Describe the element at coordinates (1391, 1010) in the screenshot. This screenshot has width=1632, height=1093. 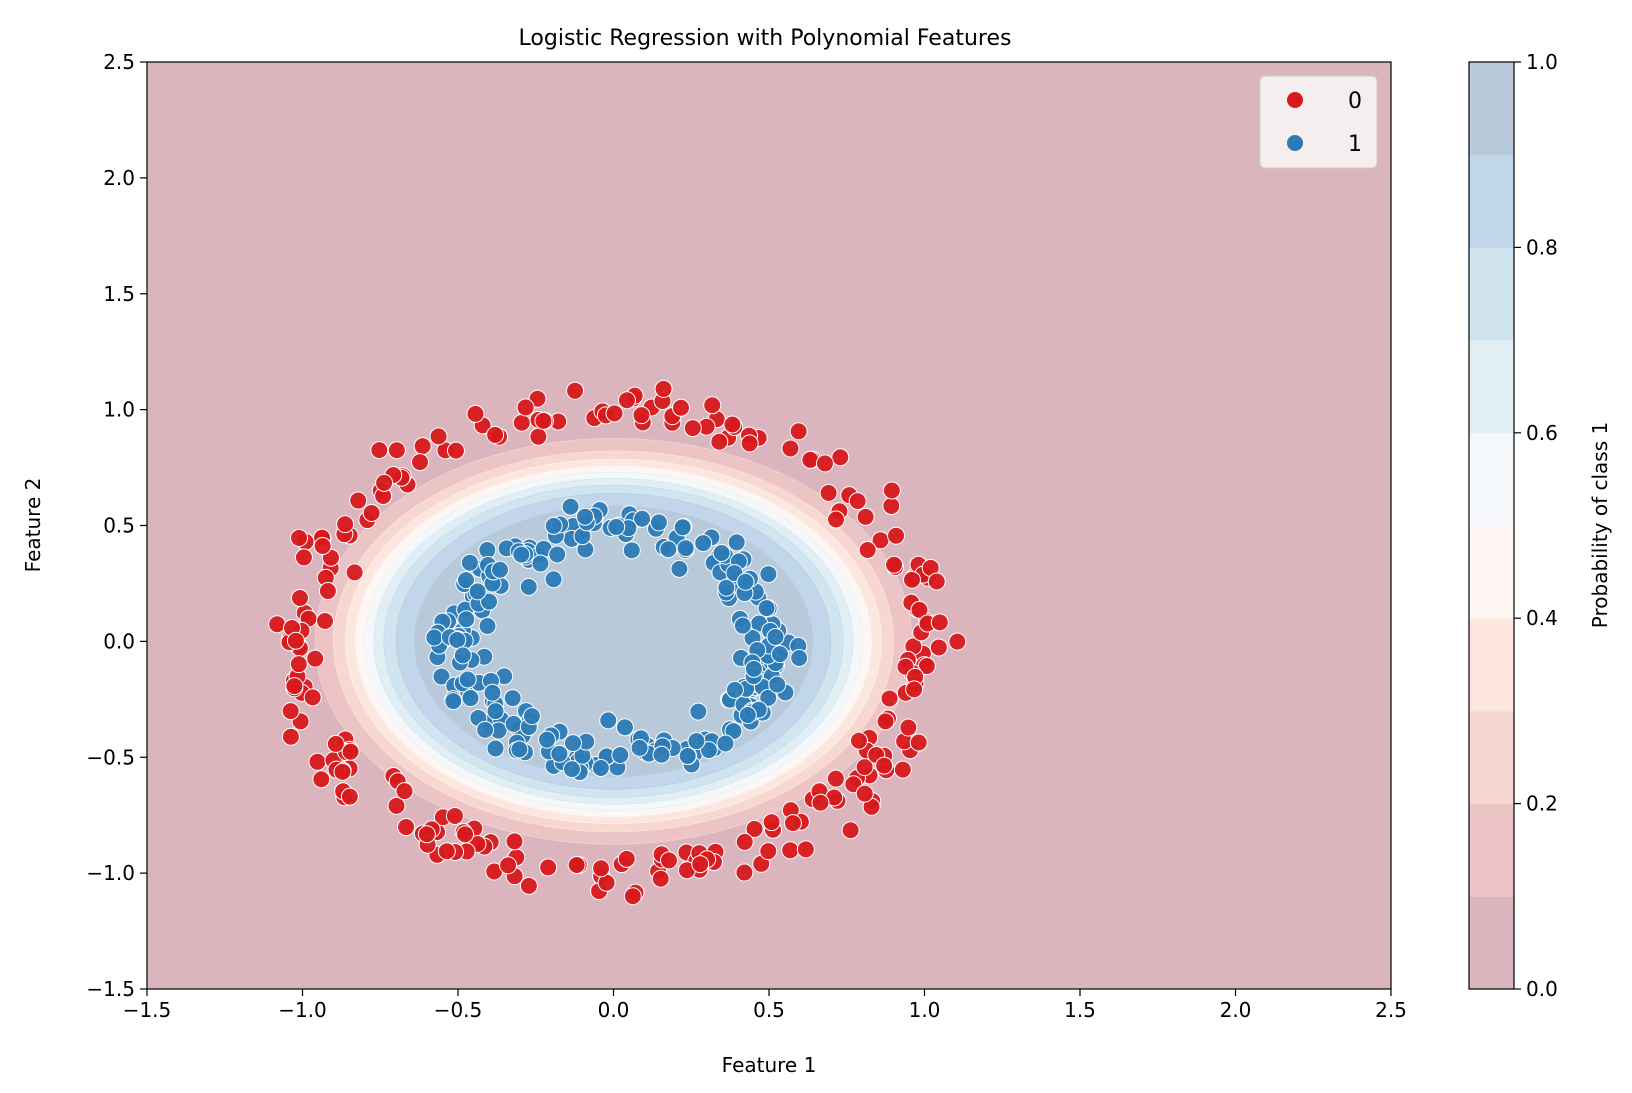
I see `x-tick-label: 2.5` at that location.